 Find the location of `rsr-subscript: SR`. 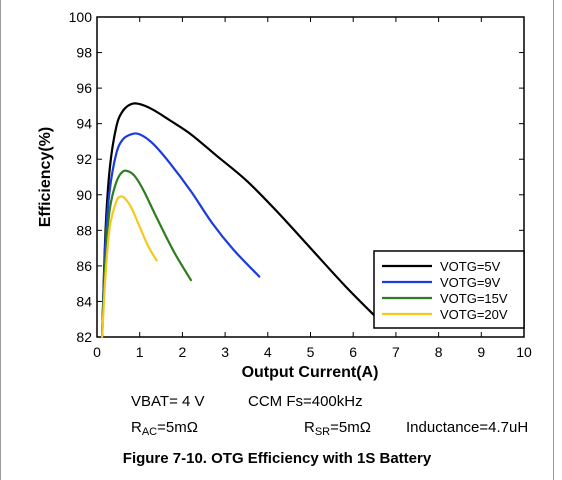

rsr-subscript: SR is located at coordinates (322, 432).